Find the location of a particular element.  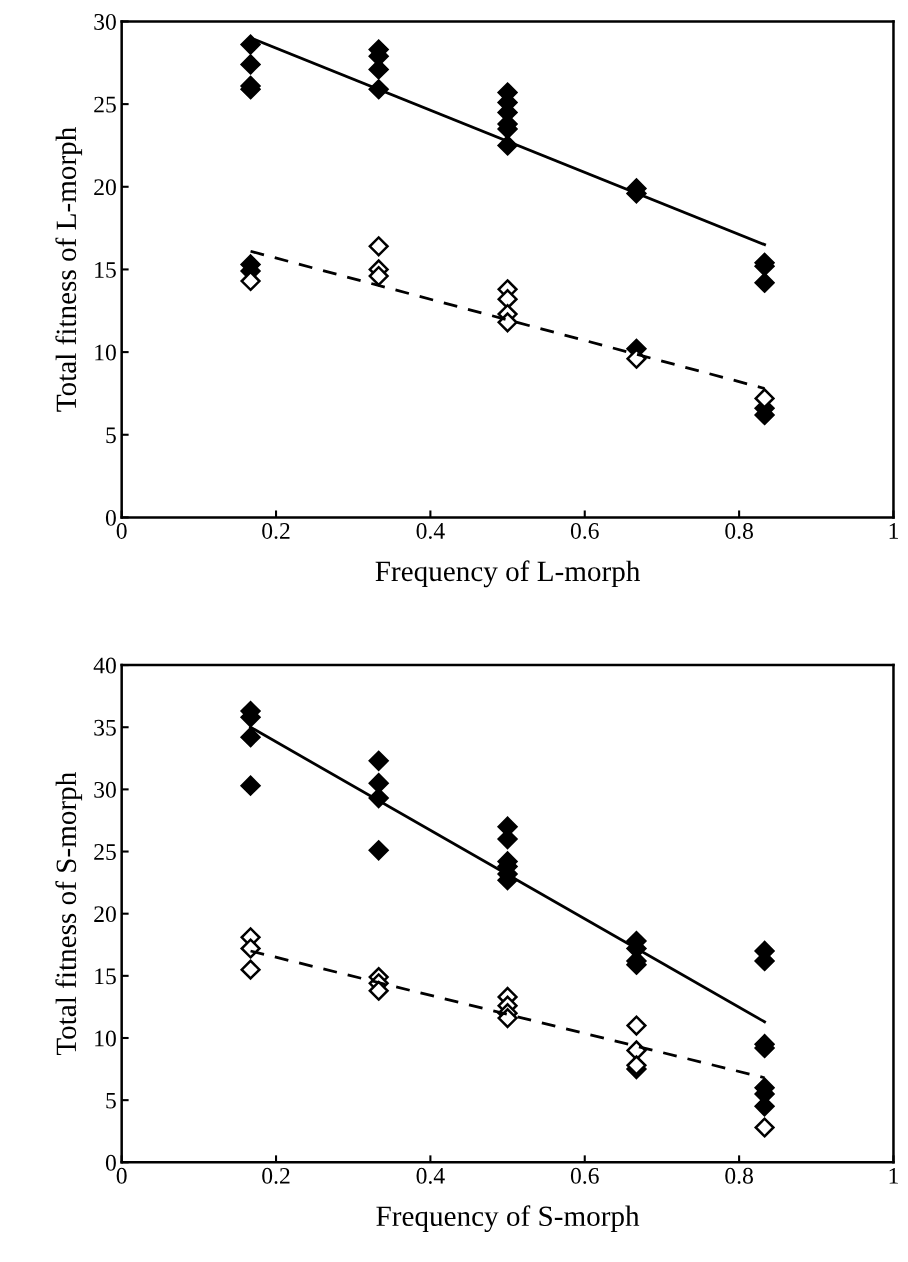

x-axis-title: Frequency of S-morph is located at coordinates (508, 1219).